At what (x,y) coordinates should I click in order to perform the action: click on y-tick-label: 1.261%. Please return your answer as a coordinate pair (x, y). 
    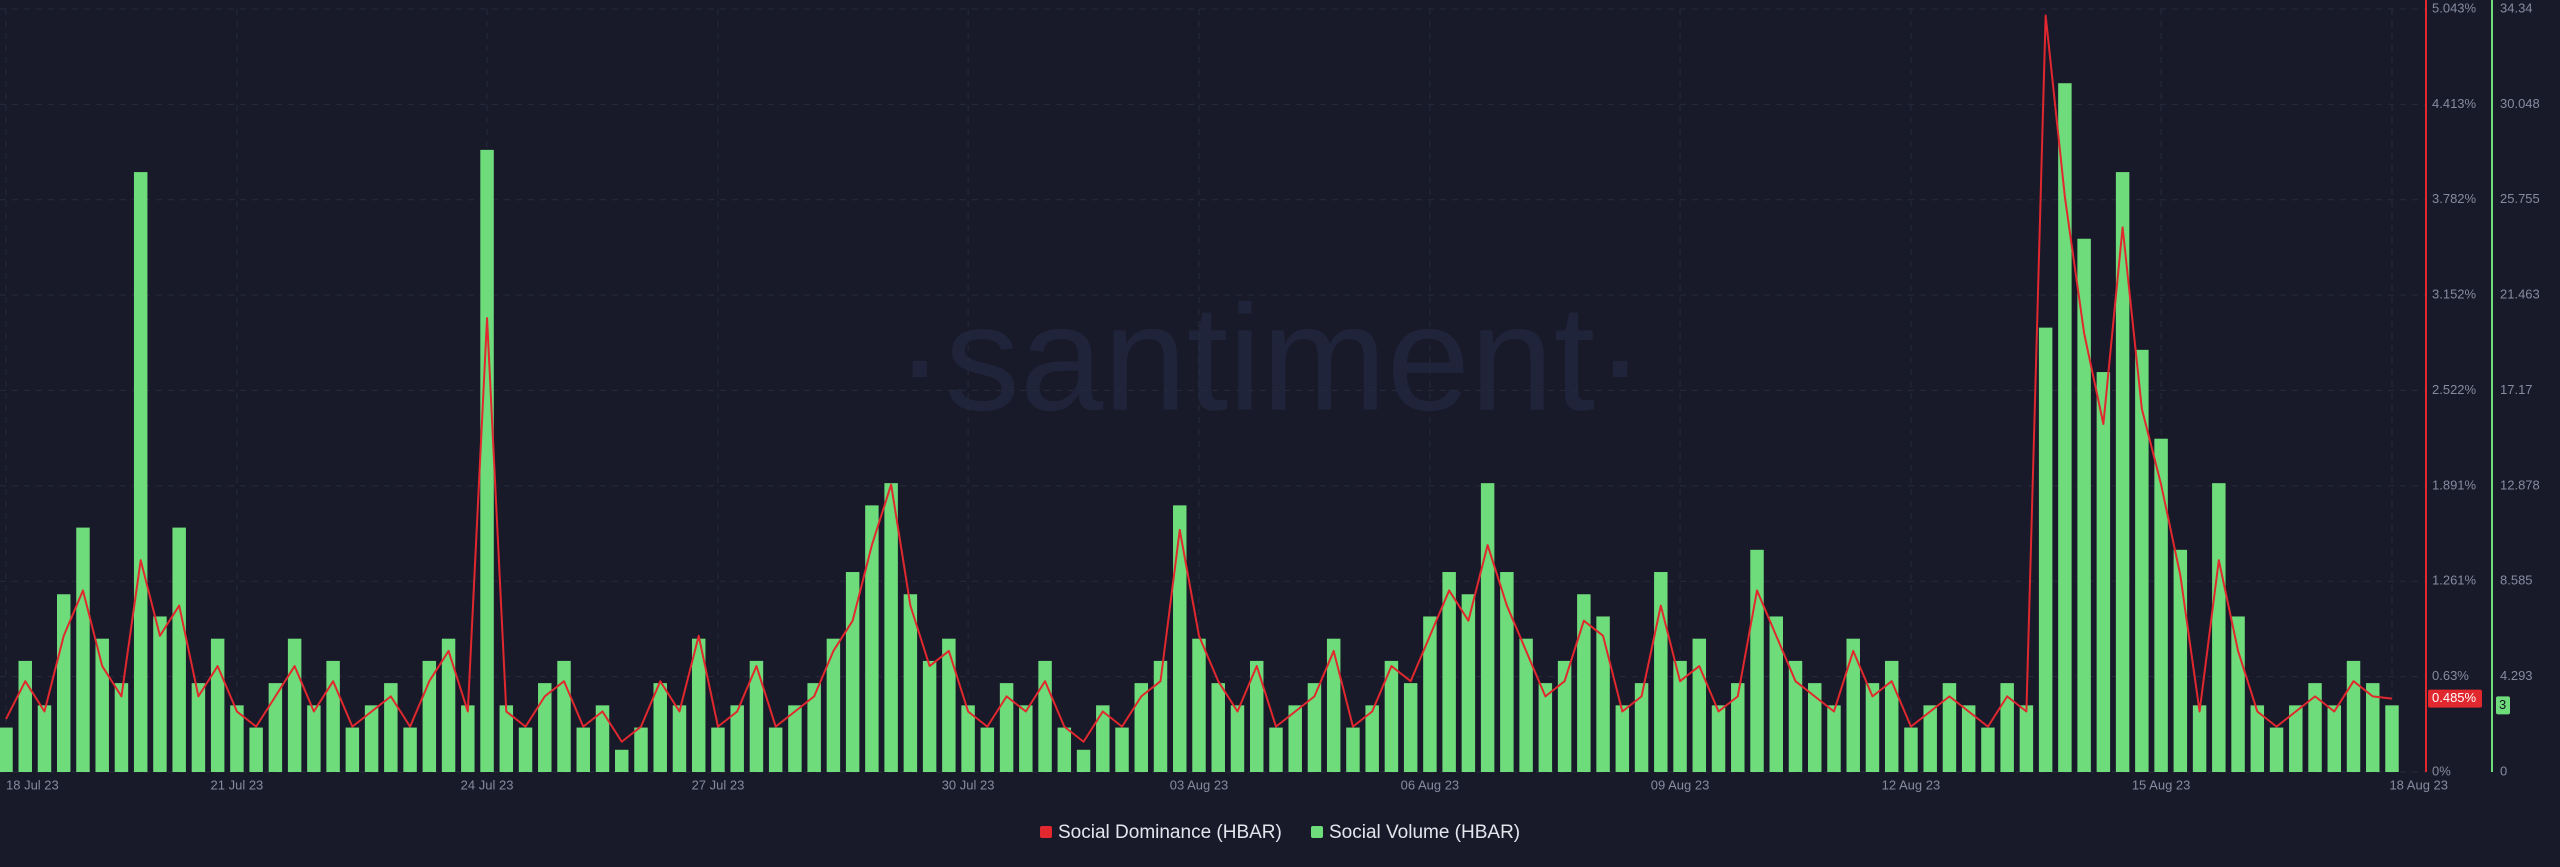
    Looking at the image, I should click on (2454, 580).